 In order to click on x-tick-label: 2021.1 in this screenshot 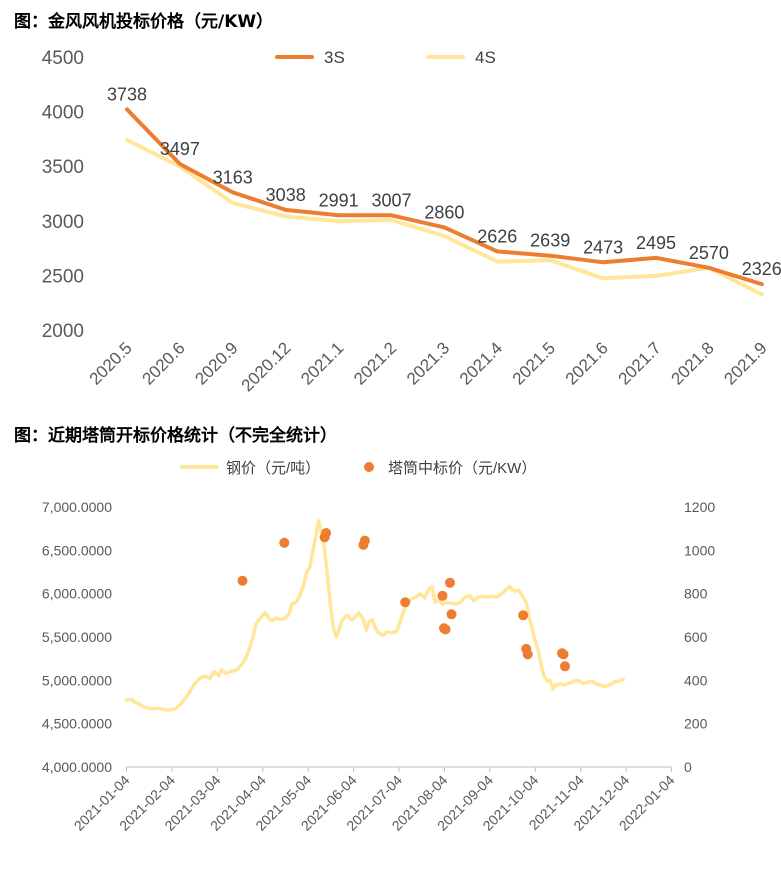, I will do `click(322, 363)`.